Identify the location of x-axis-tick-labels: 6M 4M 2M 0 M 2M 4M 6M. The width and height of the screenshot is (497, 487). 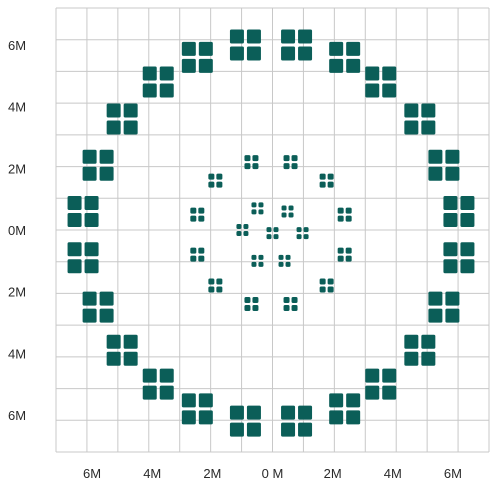
(272, 473).